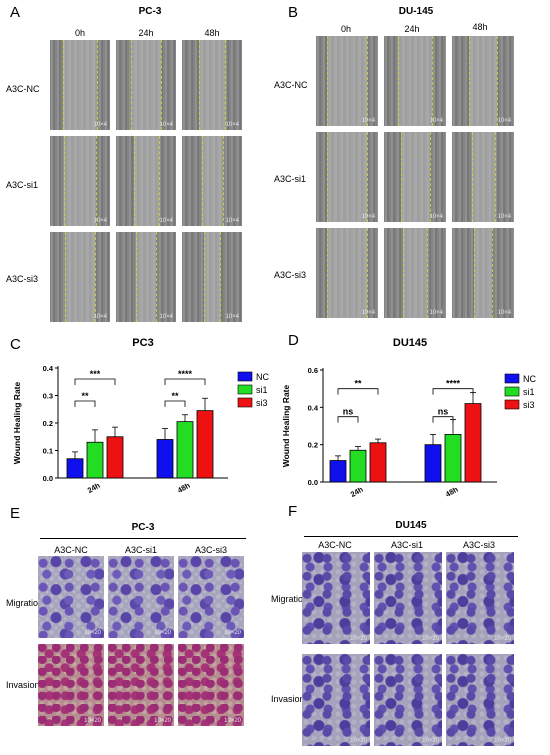 The height and width of the screenshot is (755, 550). Describe the element at coordinates (290, 599) in the screenshot. I see `panel-f-row-migration: Migration` at that location.